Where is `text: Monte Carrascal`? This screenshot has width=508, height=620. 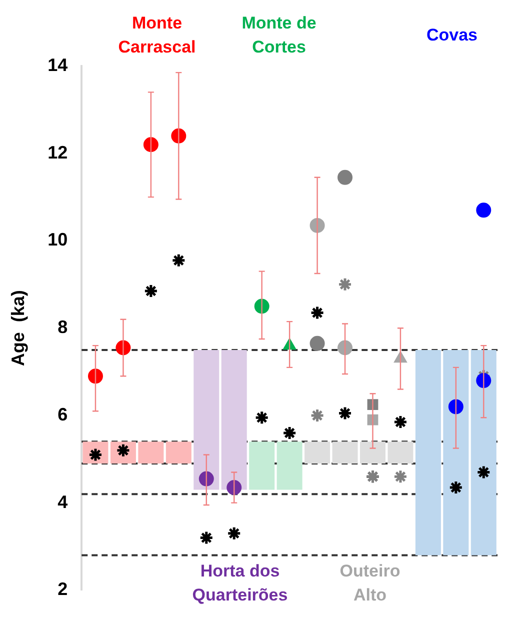 text: Monte Carrascal is located at coordinates (157, 35).